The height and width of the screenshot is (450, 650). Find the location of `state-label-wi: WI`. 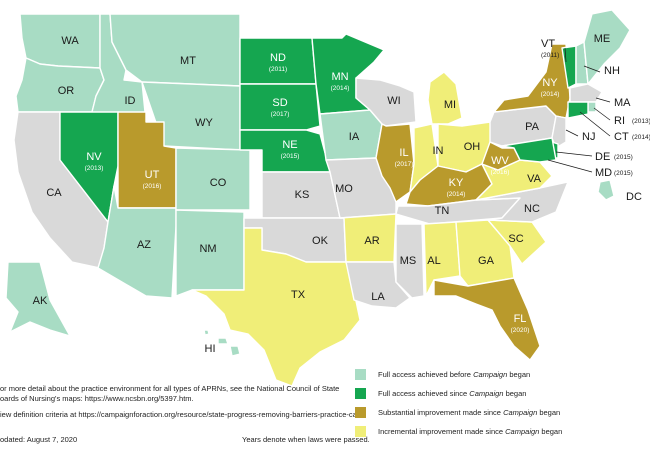

state-label-wi: WI is located at coordinates (393, 101).